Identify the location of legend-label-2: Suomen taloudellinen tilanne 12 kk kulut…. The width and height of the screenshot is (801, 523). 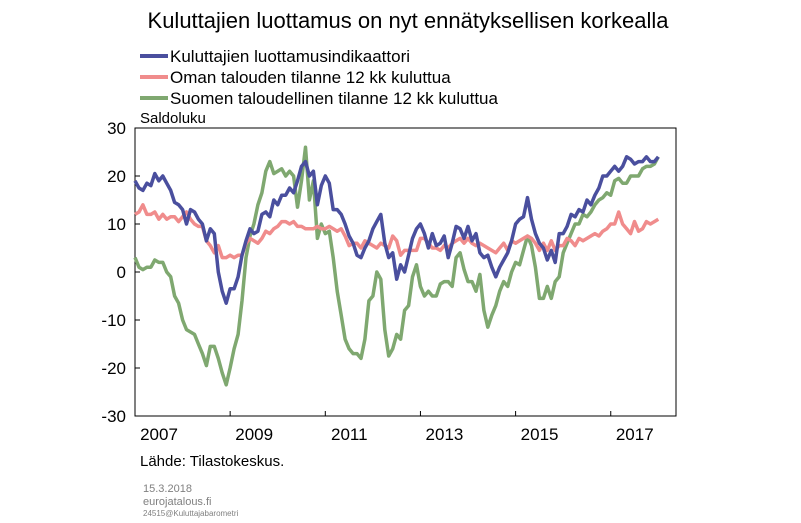
(334, 98).